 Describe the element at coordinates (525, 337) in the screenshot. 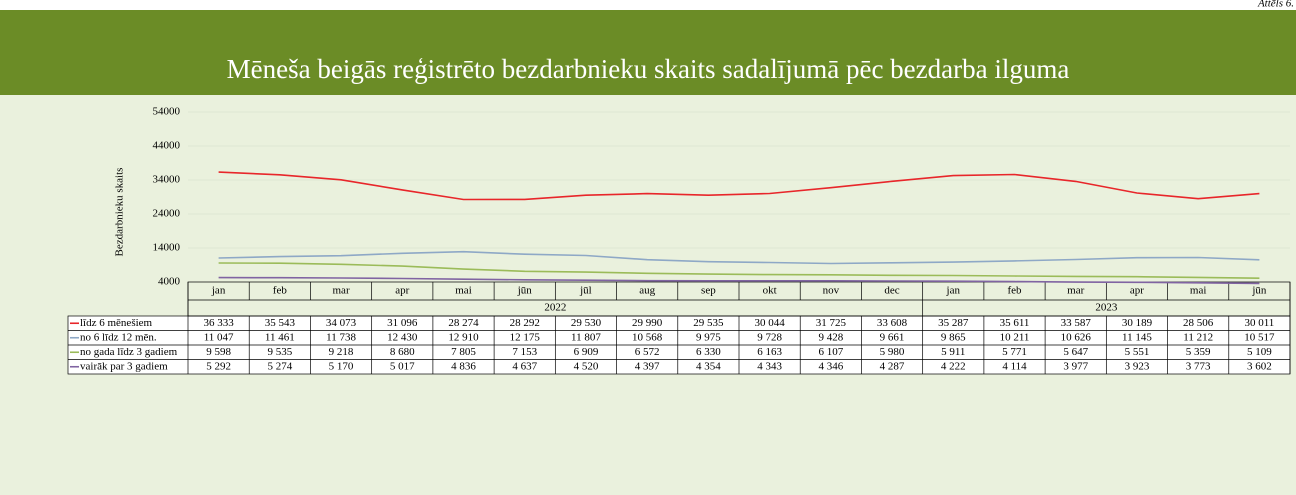

I see `table-value: 12 175` at that location.